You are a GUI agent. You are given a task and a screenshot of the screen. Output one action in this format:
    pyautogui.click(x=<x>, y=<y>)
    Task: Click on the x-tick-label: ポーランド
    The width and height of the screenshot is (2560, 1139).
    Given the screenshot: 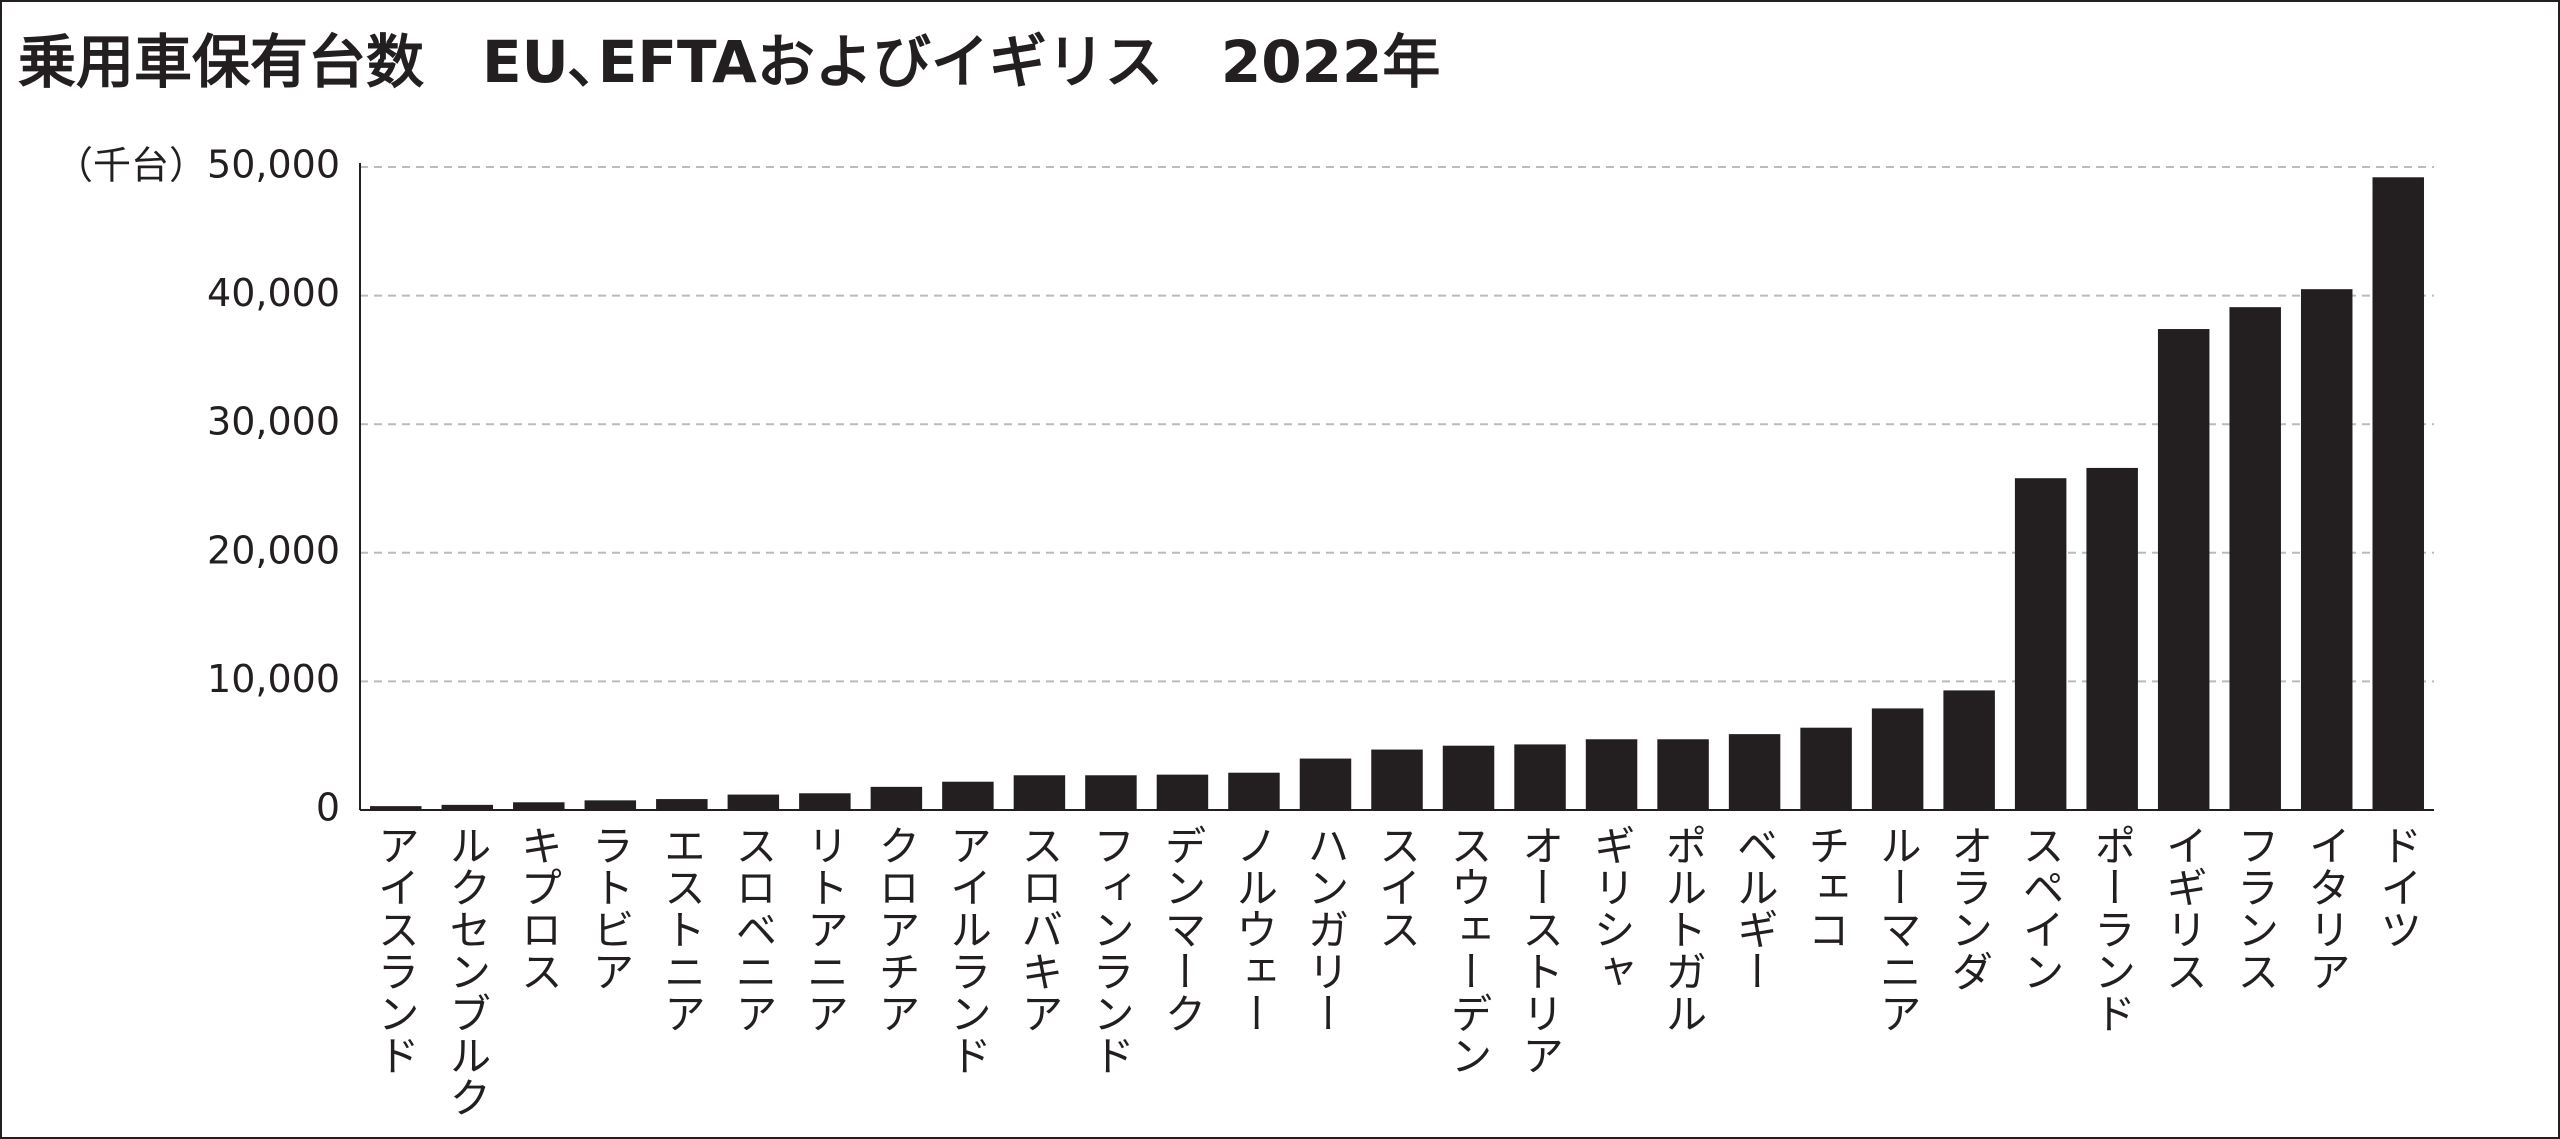 What is the action you would take?
    pyautogui.click(x=2112, y=929)
    